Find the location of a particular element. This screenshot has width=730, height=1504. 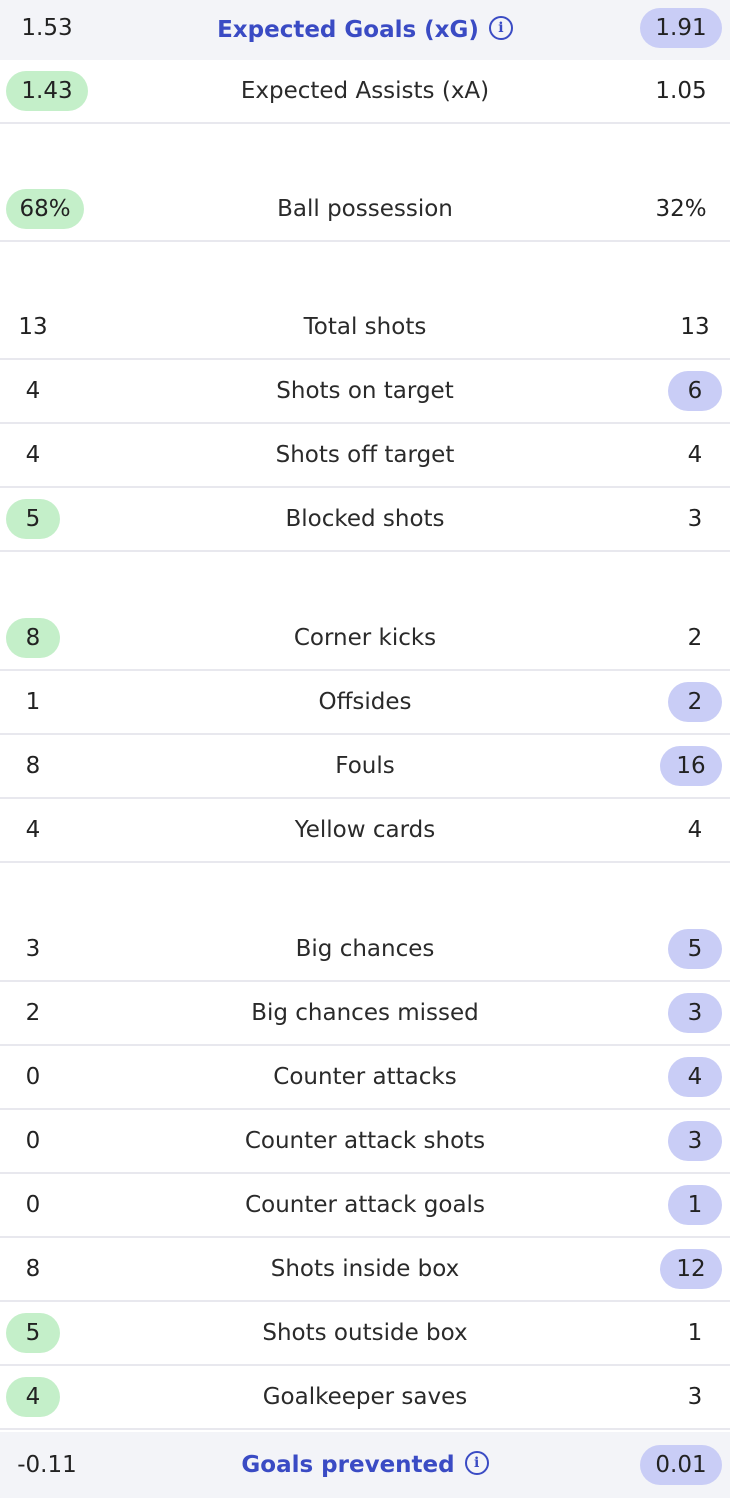

stat-label: Shots on target is located at coordinates (365, 391).